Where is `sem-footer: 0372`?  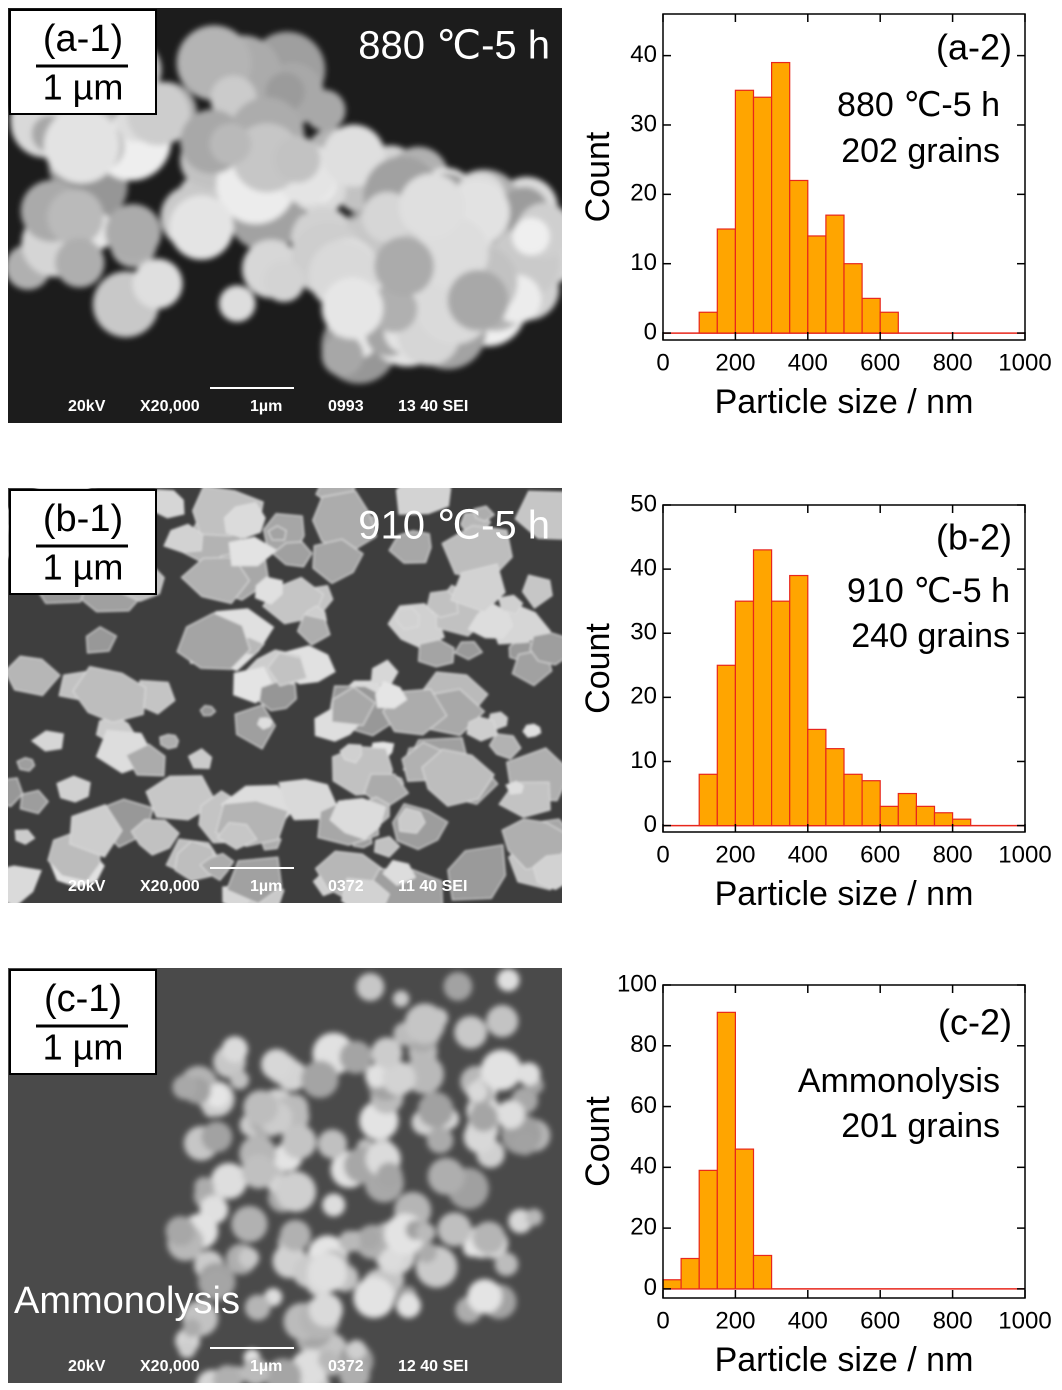 sem-footer: 0372 is located at coordinates (346, 1366).